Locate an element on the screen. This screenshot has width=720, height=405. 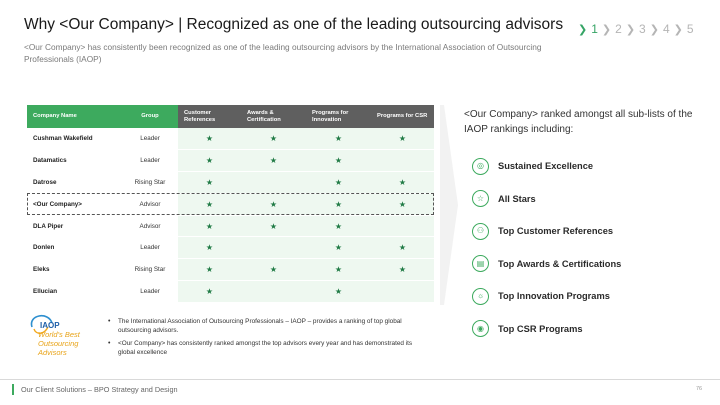
company-group: Advisor is located at coordinates (150, 226).